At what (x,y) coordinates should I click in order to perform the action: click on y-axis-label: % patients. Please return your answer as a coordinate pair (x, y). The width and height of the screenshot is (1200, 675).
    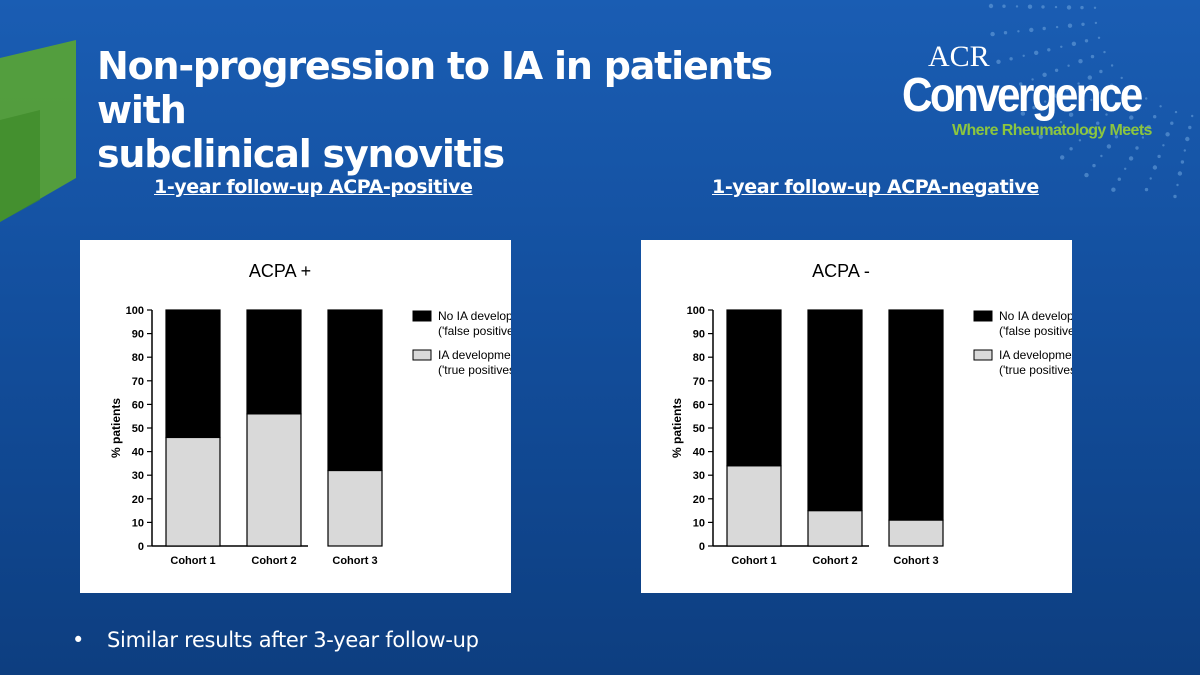
    Looking at the image, I should click on (116, 428).